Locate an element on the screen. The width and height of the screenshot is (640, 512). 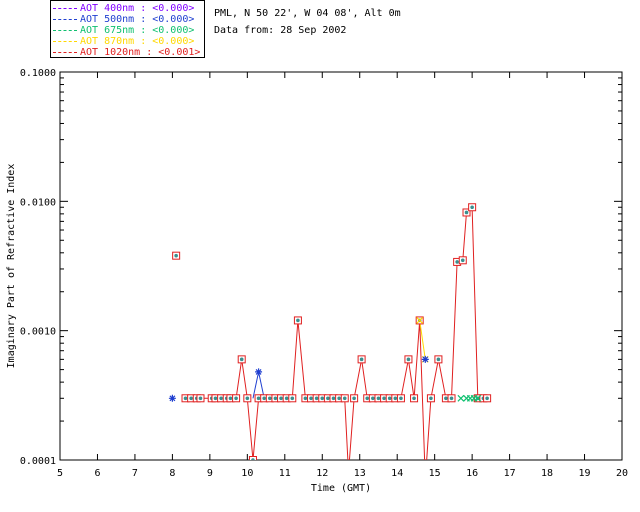
x-tick-label: 14 is located at coordinates (397, 473).